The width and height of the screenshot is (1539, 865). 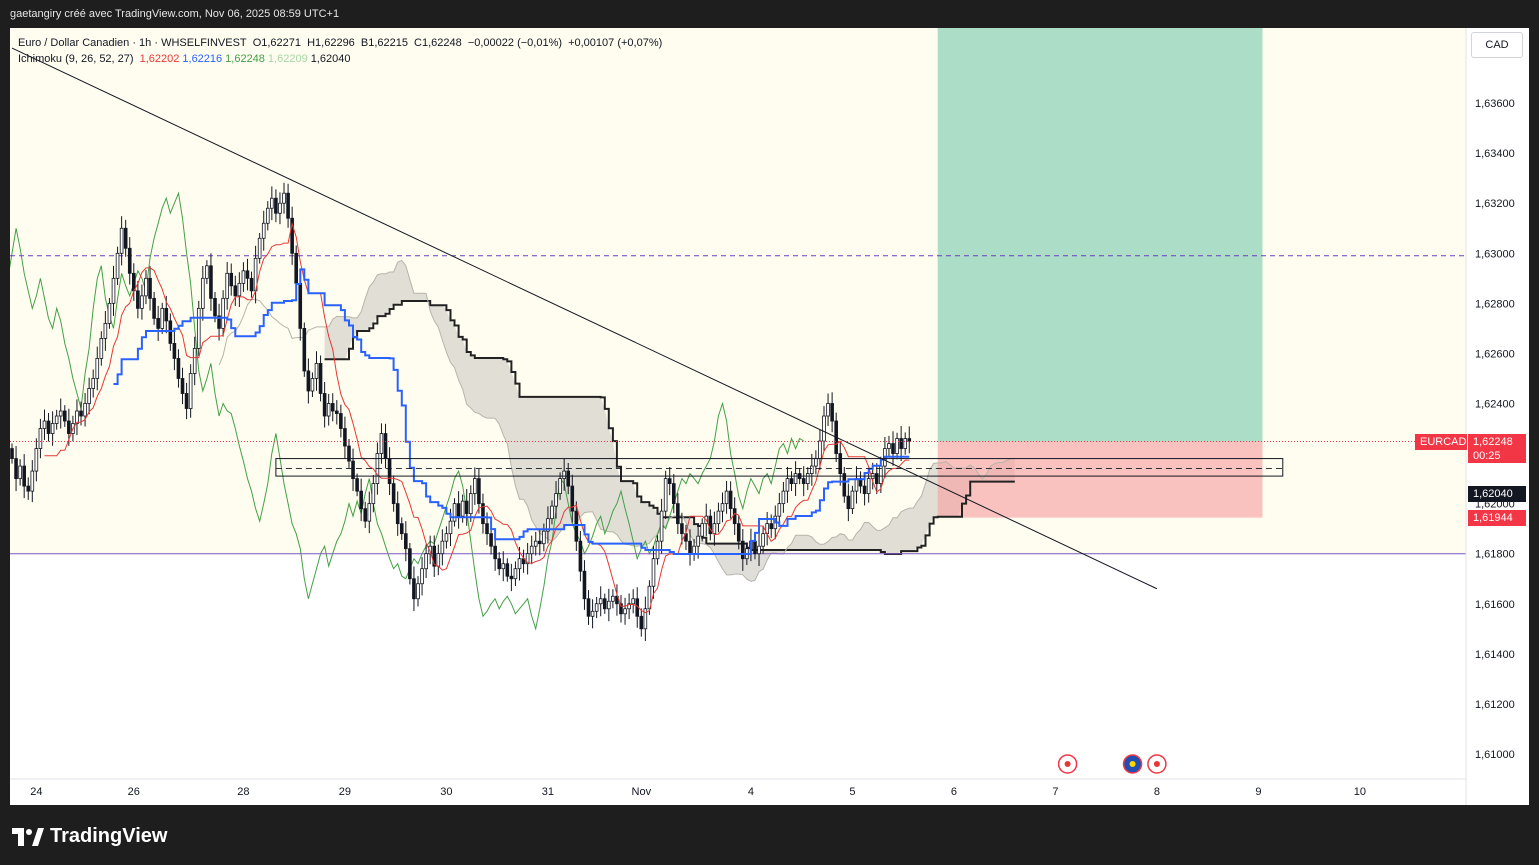 I want to click on x-tick-label: 31, so click(x=548, y=792).